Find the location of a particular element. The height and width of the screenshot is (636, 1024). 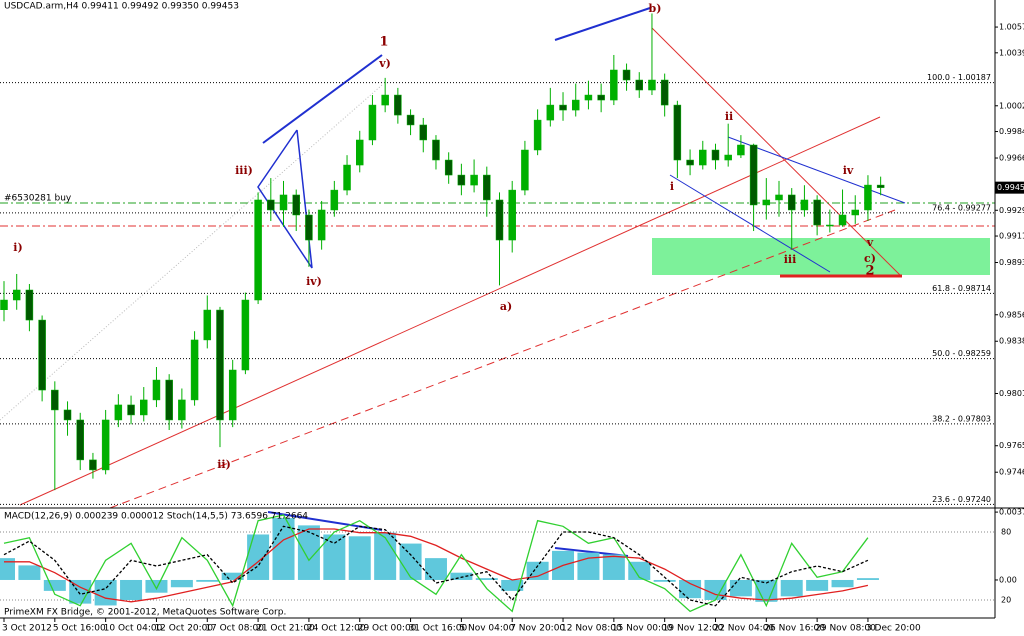

triangle is located at coordinates (285, 199).